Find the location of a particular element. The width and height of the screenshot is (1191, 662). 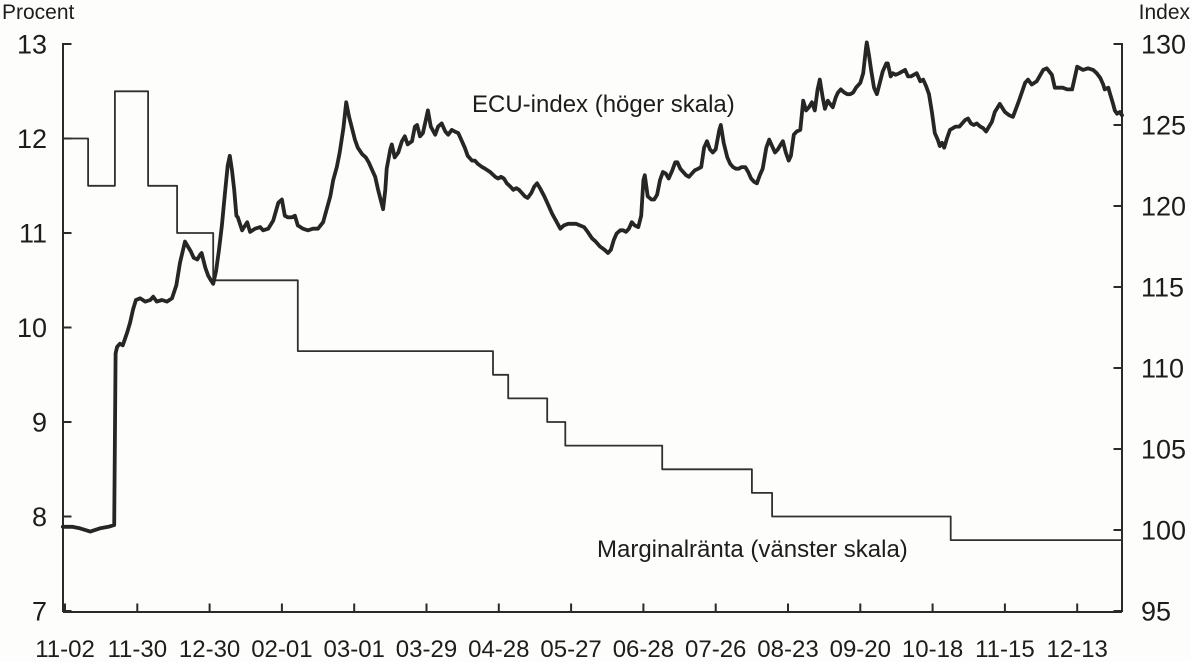

right-axis-tick-label: 100 is located at coordinates (1163, 531).